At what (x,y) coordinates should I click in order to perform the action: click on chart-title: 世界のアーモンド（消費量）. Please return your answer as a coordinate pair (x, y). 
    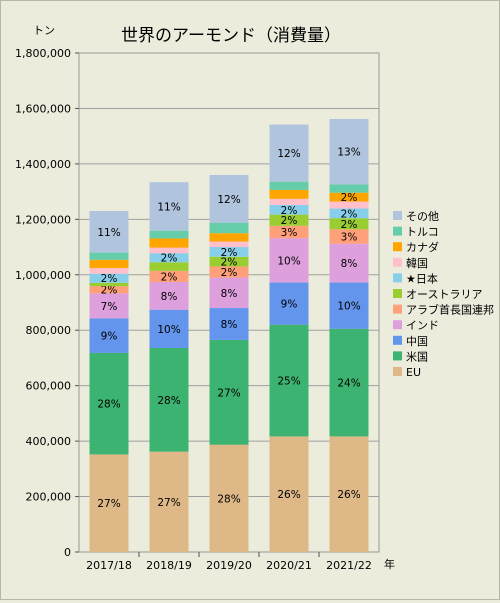
    Looking at the image, I should click on (231, 36).